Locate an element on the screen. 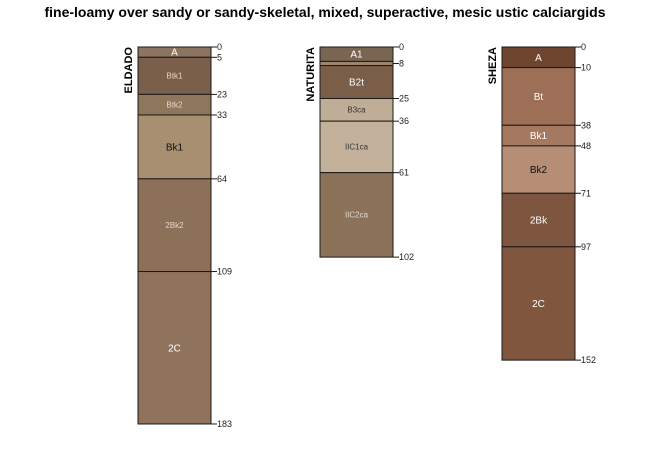  horizon-label: 2Bk2 is located at coordinates (174, 225).